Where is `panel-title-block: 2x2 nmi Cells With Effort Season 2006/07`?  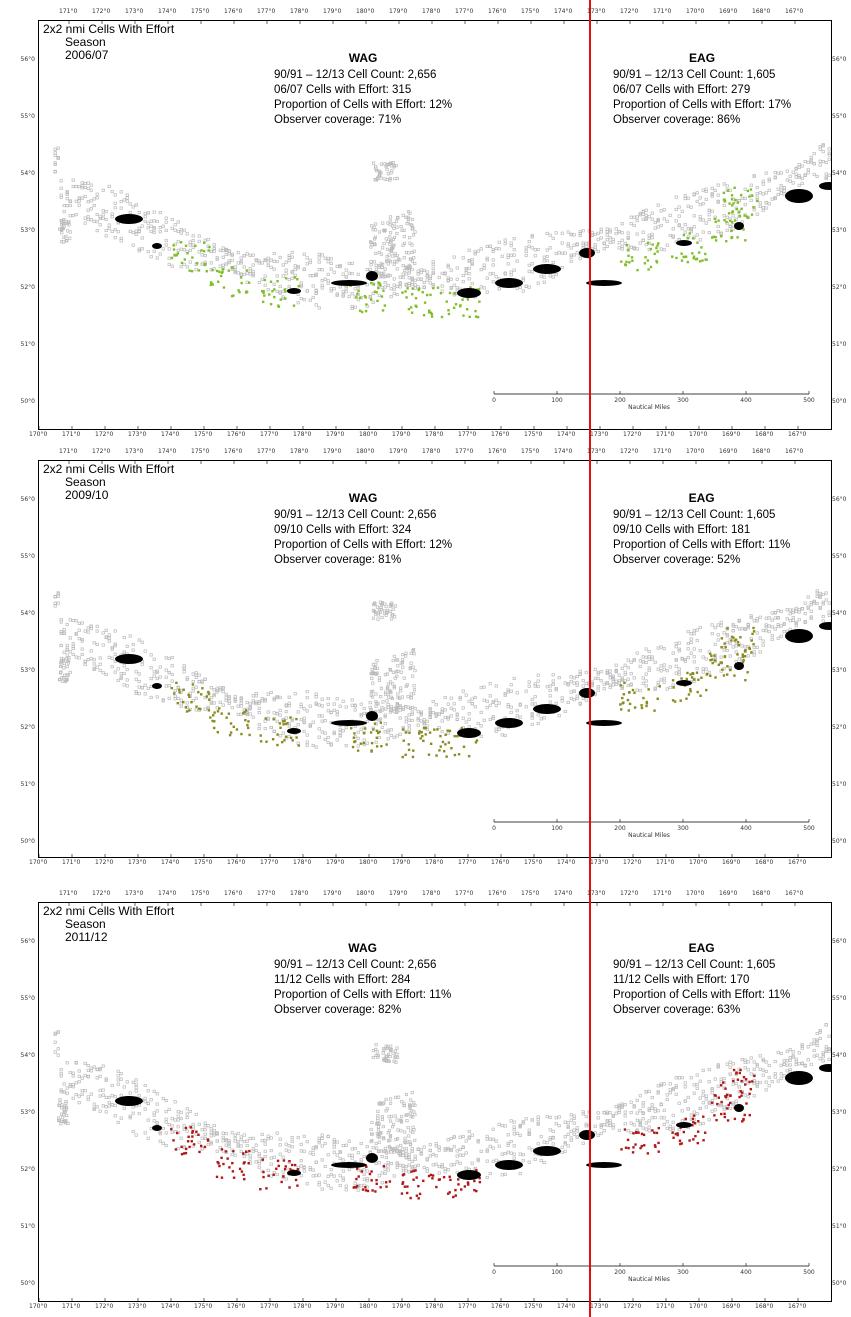 panel-title-block: 2x2 nmi Cells With Effort Season 2006/07 is located at coordinates (108, 42).